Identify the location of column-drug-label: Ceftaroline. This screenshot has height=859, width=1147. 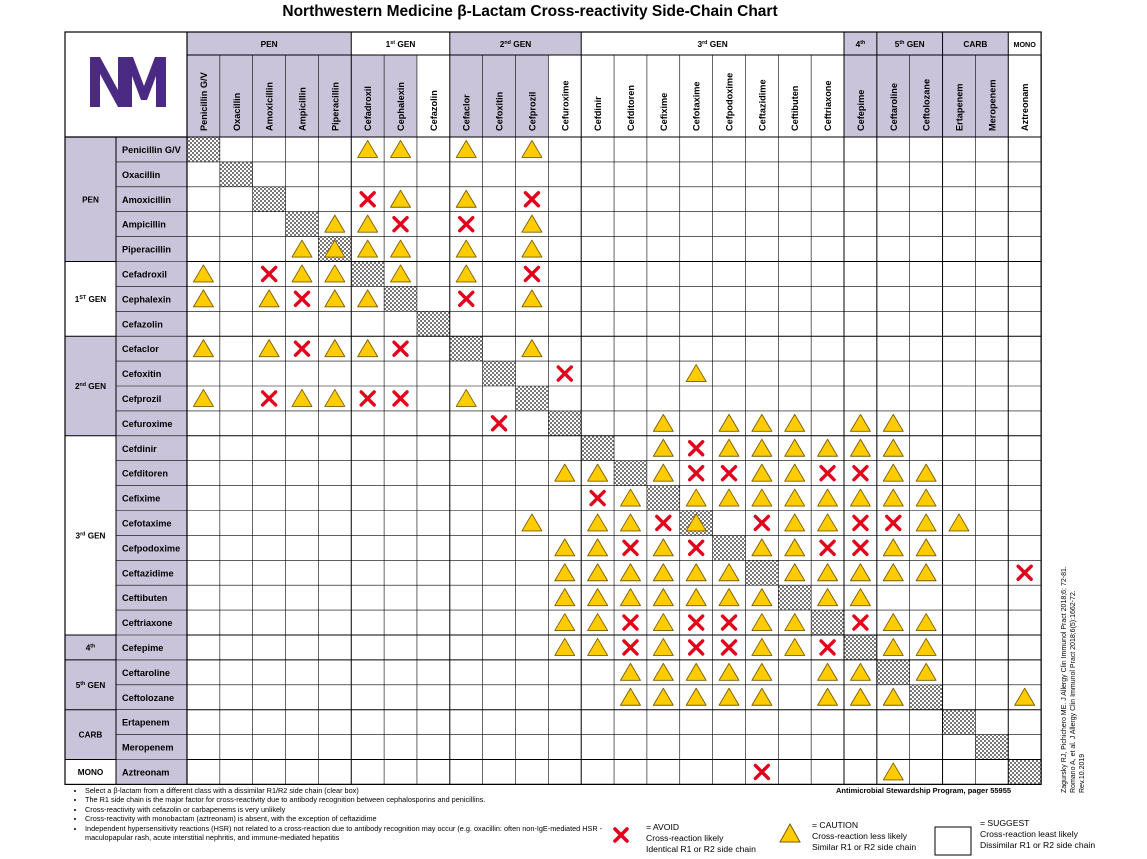
(894, 107).